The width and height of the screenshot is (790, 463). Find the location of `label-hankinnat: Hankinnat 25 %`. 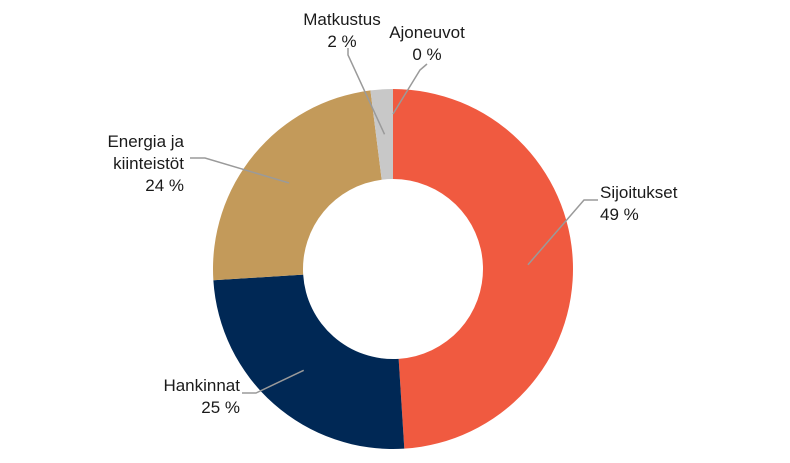

label-hankinnat: Hankinnat 25 % is located at coordinates (201, 396).